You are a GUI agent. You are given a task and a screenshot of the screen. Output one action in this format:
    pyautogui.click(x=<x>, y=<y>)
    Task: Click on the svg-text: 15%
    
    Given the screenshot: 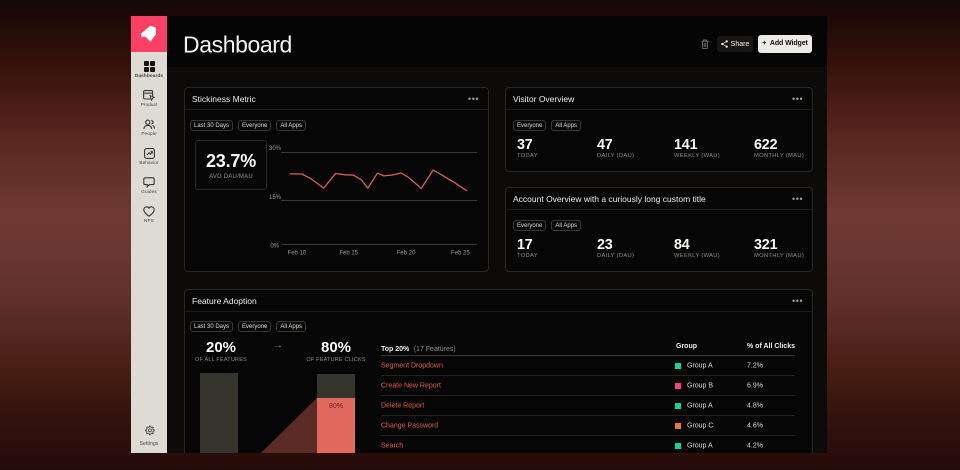 What is the action you would take?
    pyautogui.click(x=275, y=198)
    